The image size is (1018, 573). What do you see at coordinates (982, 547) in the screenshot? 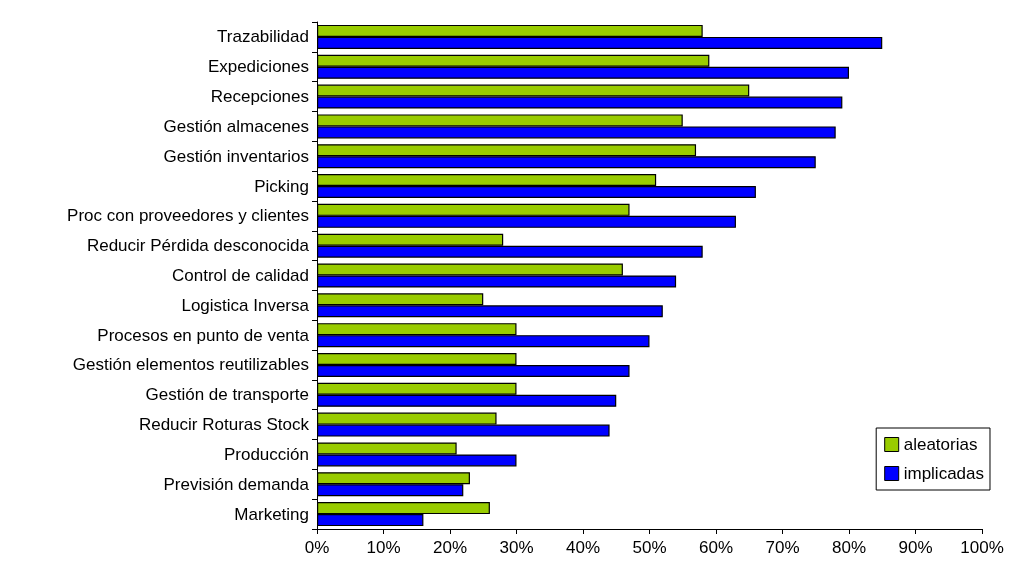
I see `x-tick-label: 100%` at bounding box center [982, 547].